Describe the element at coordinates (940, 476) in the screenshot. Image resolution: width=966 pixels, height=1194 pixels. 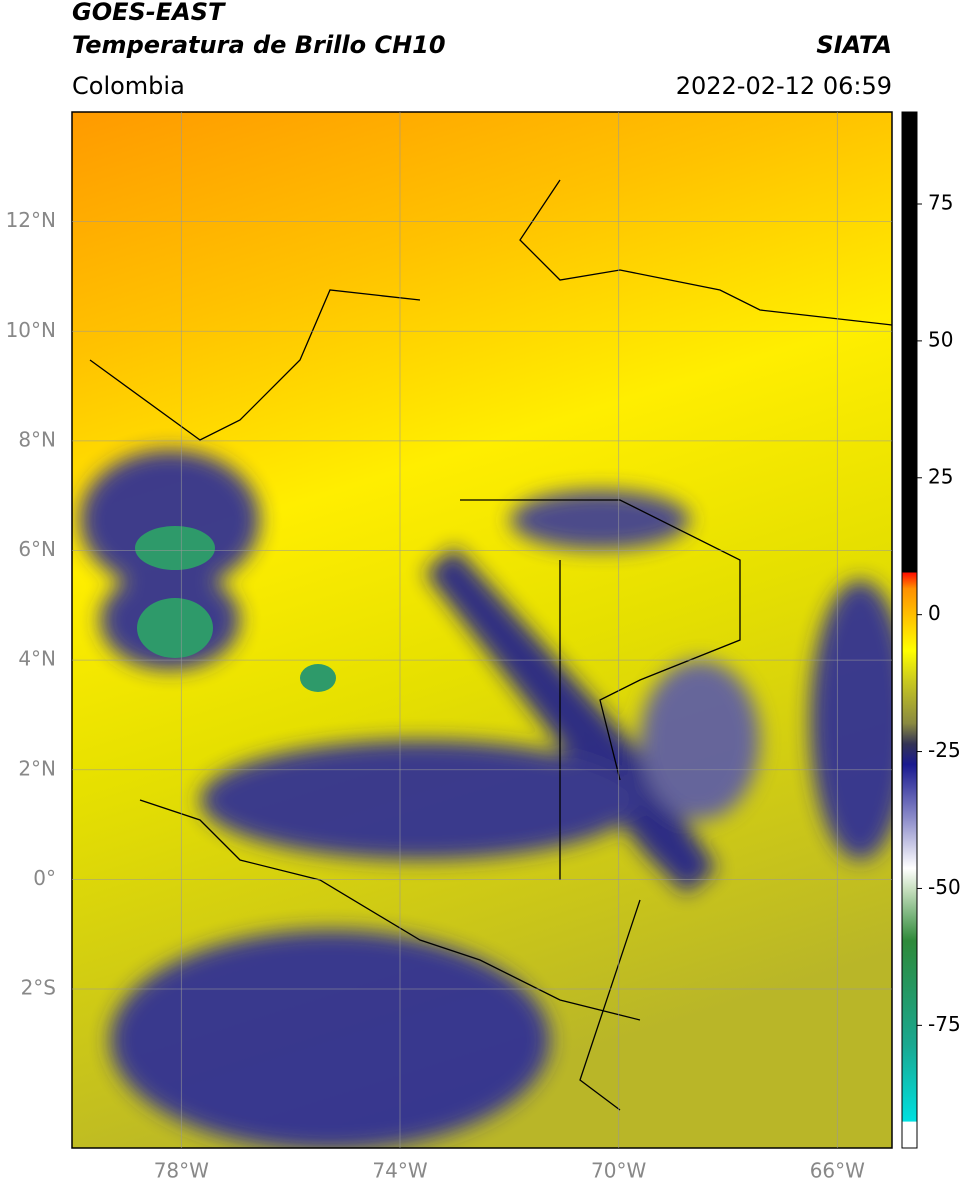
I see `colorbar-tick-label: 25` at that location.